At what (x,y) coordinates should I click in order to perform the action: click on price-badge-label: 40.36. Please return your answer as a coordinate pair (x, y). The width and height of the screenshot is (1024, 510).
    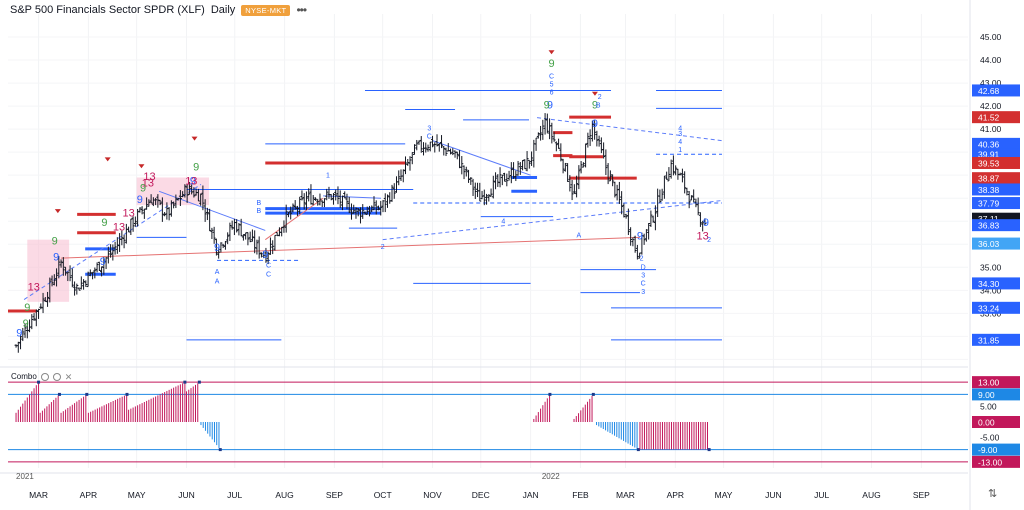
    Looking at the image, I should click on (989, 144).